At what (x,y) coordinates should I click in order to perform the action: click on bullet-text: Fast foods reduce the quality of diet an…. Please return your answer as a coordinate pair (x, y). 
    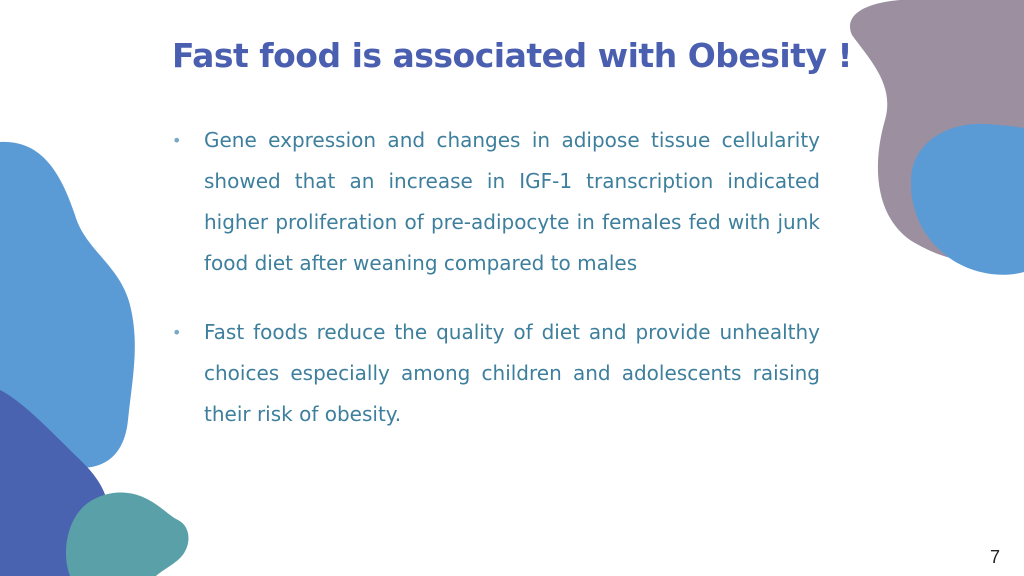
    Looking at the image, I should click on (512, 373).